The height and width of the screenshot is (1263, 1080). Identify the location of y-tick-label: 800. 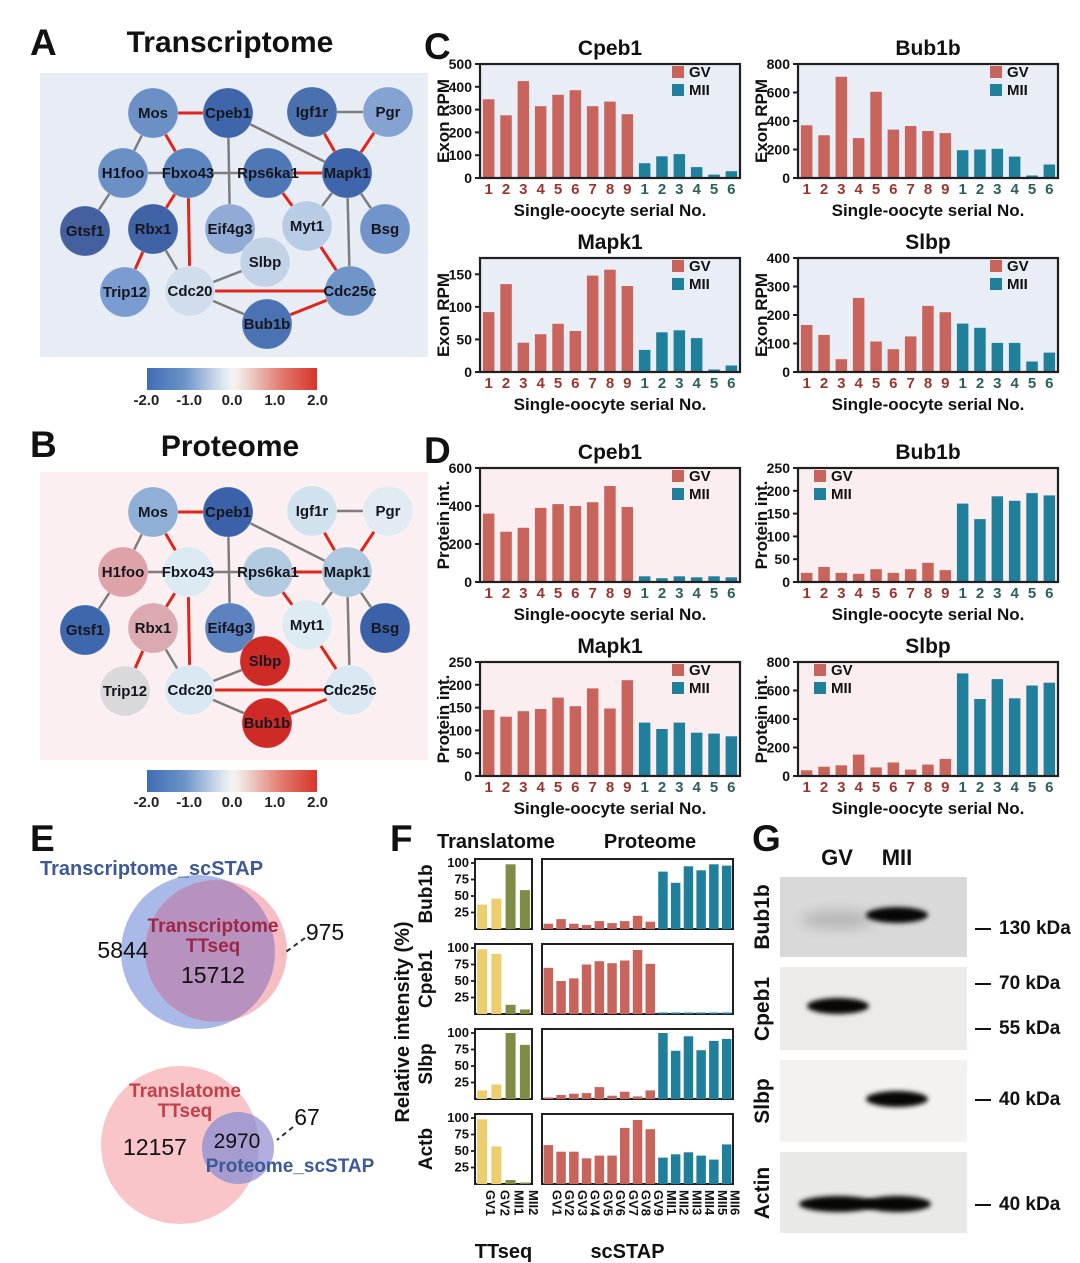
(779, 662).